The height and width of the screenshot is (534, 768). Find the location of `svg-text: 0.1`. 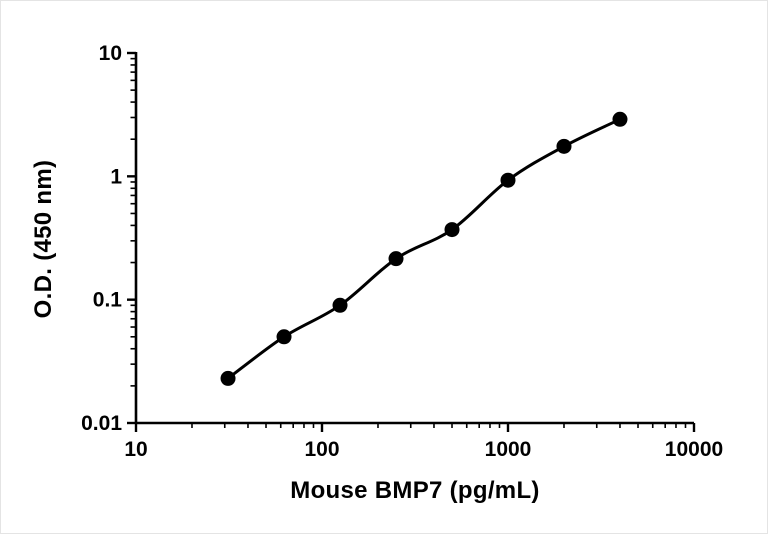

svg-text: 0.1 is located at coordinates (108, 300).